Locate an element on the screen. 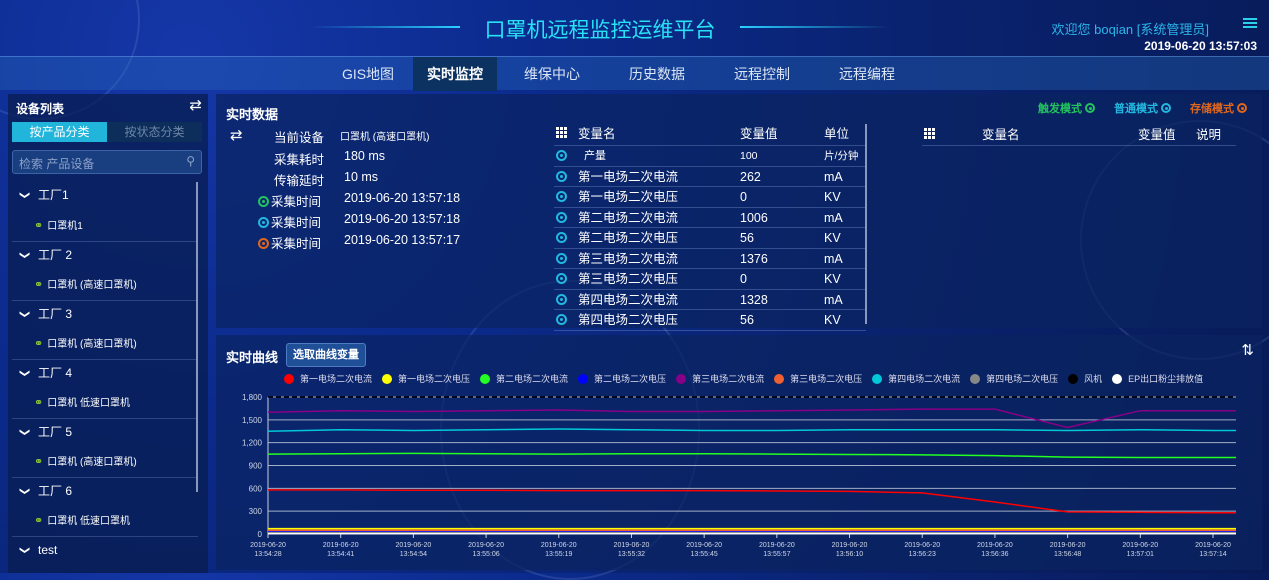 The image size is (1269, 580). mode-trigger: 触发模式 is located at coordinates (1067, 108).